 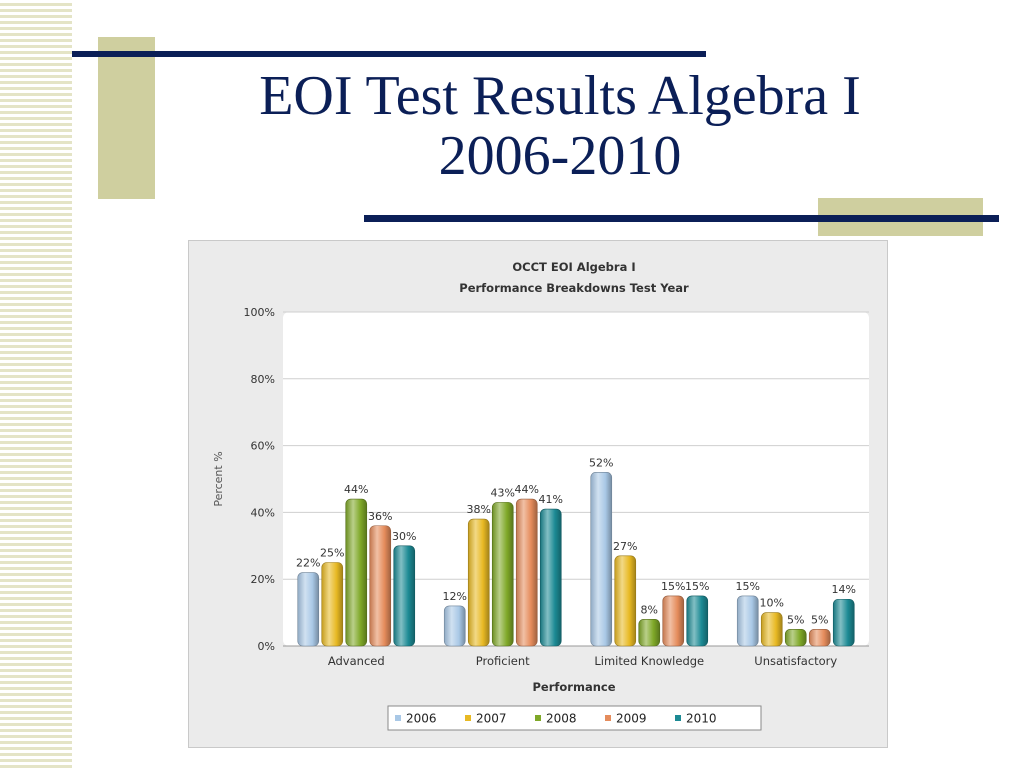 I want to click on data-label: 22%, so click(x=308, y=563).